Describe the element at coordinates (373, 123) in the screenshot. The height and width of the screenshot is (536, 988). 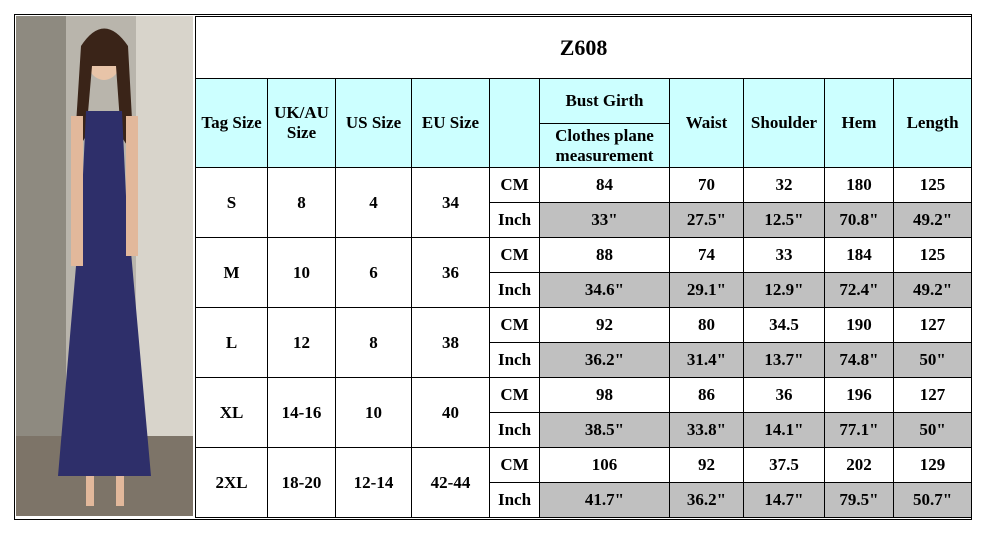
I see `header-cell: US Size` at that location.